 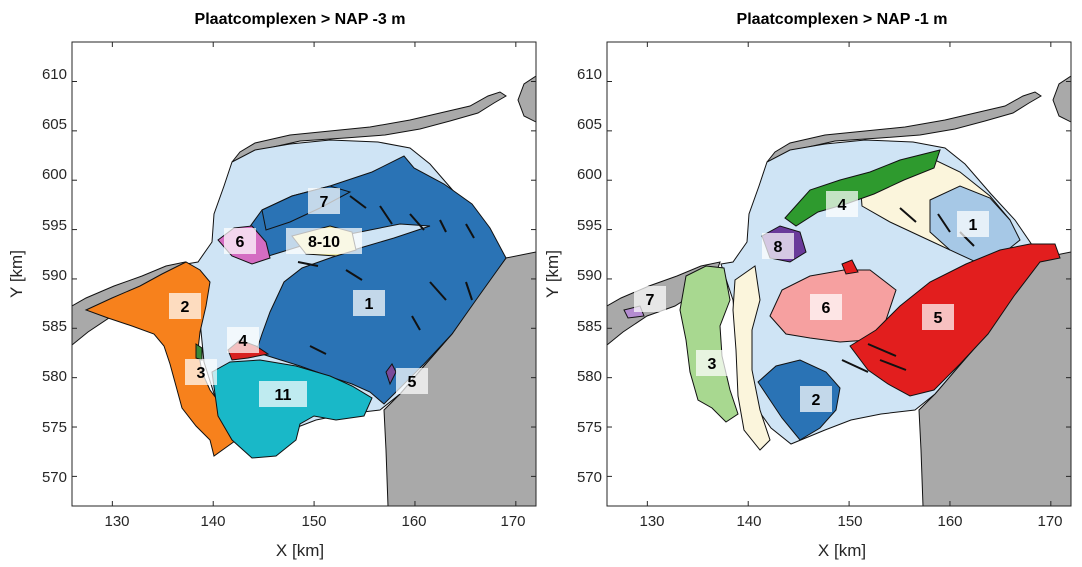 I want to click on ytick-label-left-6: 600, so click(x=54, y=174).